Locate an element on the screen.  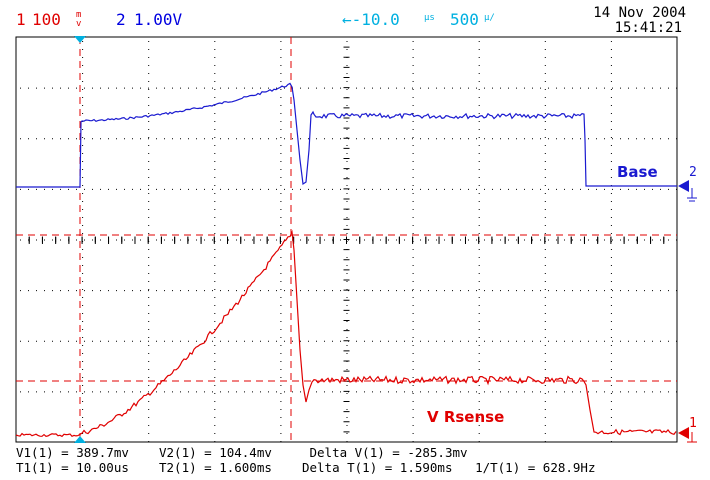
ch2-ground-marker is located at coordinates (683, 186).